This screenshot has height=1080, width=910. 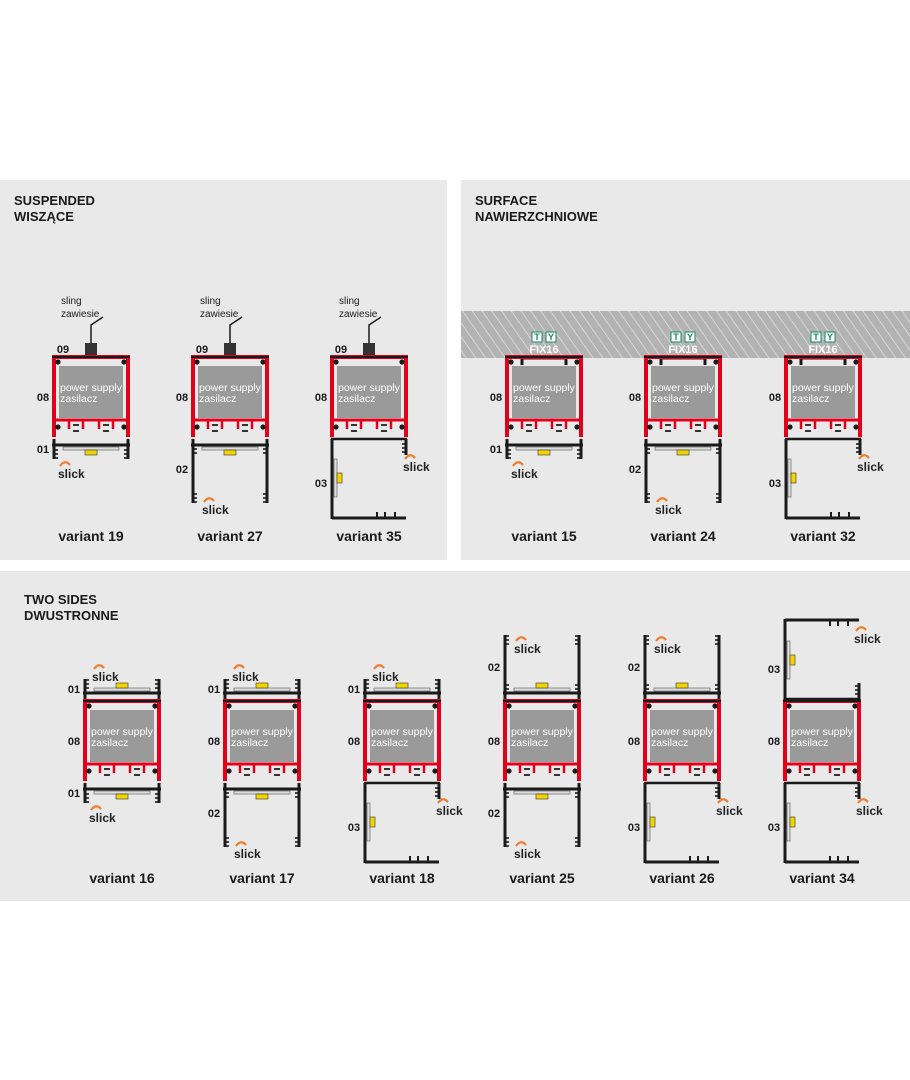 I want to click on module-label-01-top: 01, so click(x=74, y=690).